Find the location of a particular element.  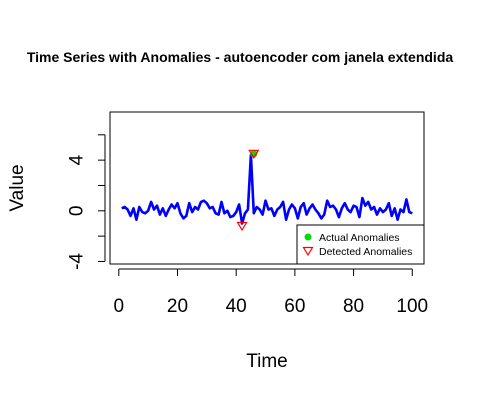

legend-detected-label: Detected Anomalies is located at coordinates (365, 252).